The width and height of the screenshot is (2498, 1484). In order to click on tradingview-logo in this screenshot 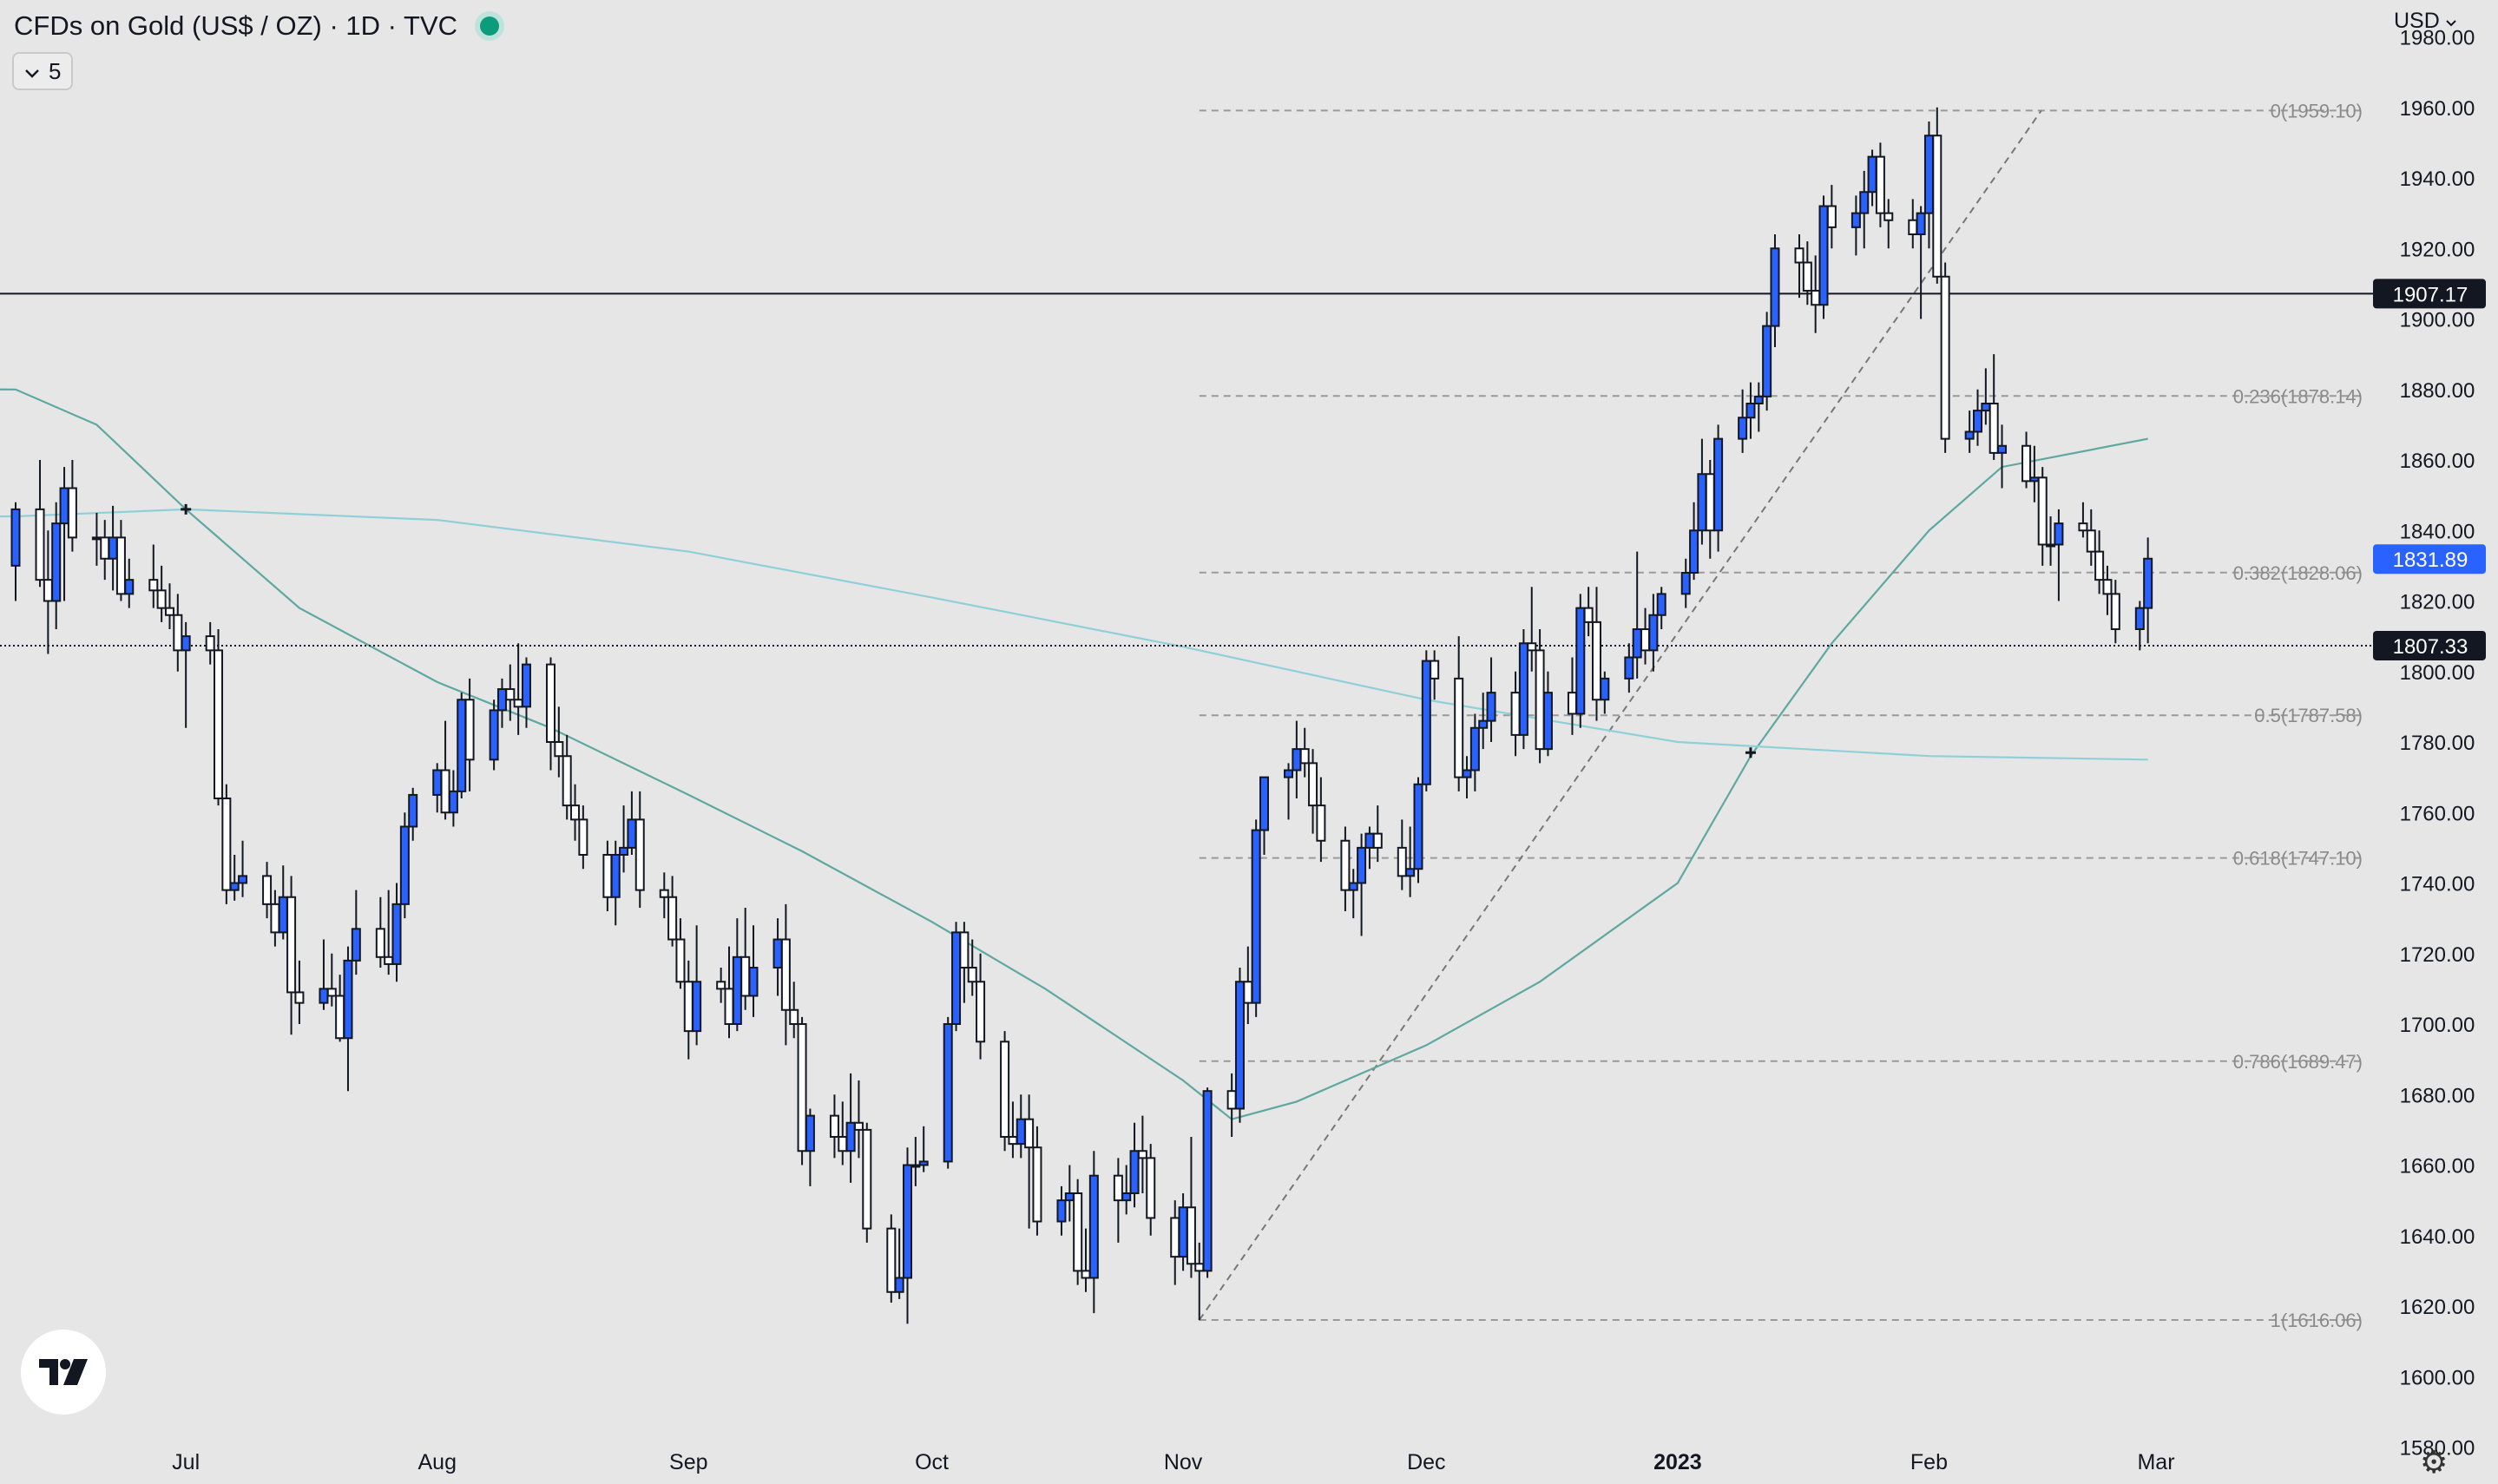, I will do `click(63, 1372)`.